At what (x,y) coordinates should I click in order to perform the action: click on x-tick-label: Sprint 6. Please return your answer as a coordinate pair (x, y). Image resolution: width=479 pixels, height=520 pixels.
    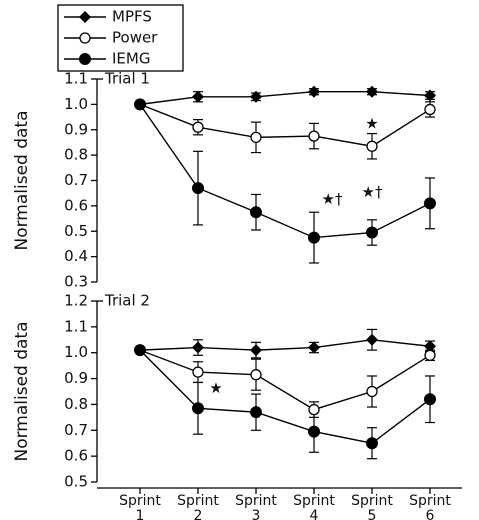
    Looking at the image, I should click on (430, 506).